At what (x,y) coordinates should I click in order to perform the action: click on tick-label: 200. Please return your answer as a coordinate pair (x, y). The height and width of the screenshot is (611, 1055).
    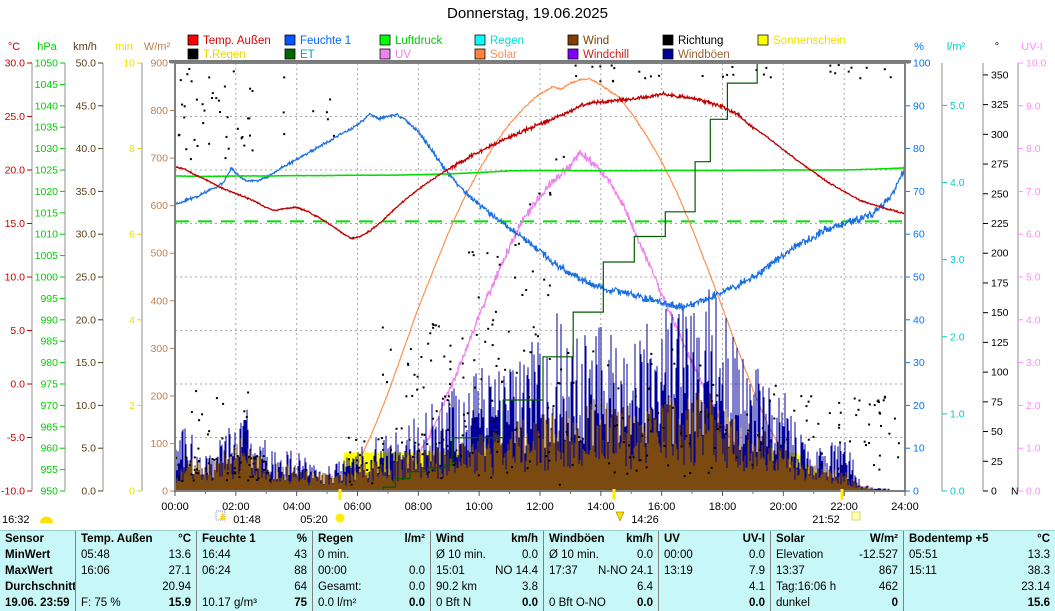
    Looking at the image, I should click on (1000, 254).